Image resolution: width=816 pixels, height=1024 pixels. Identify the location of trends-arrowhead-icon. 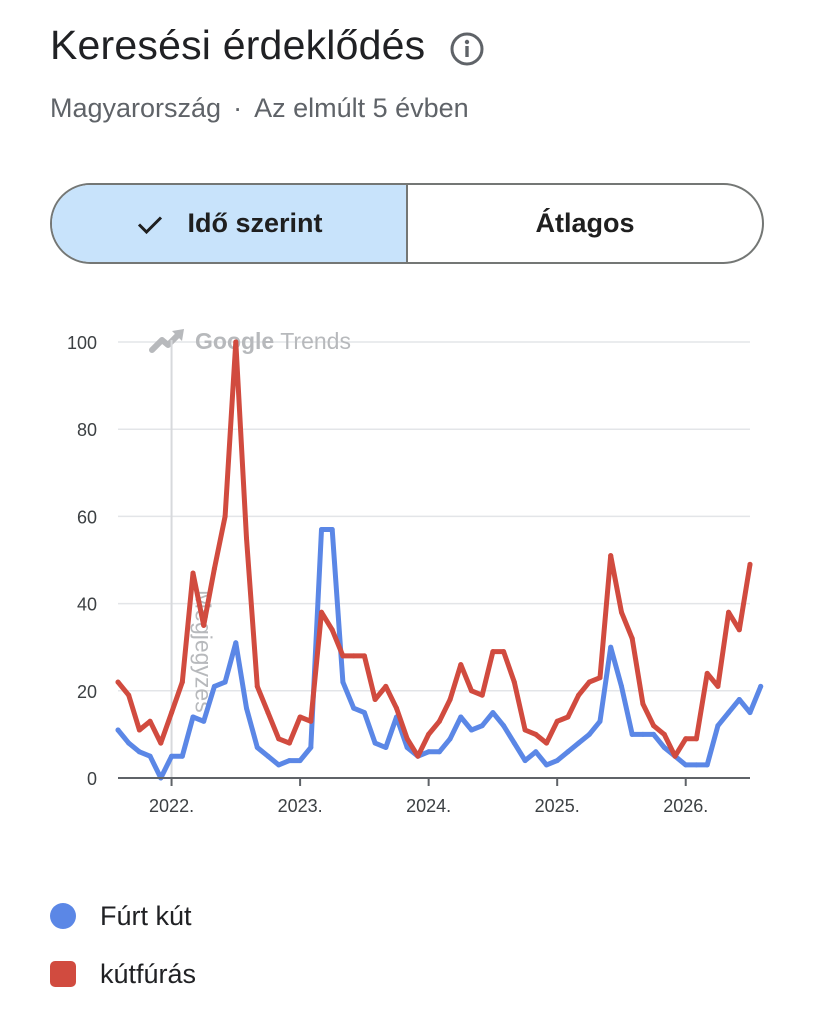
(178, 335).